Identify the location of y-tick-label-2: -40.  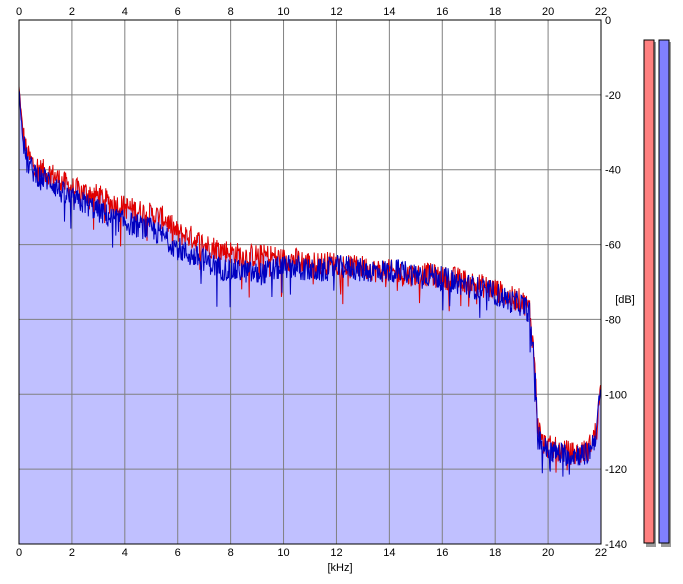
(613, 171).